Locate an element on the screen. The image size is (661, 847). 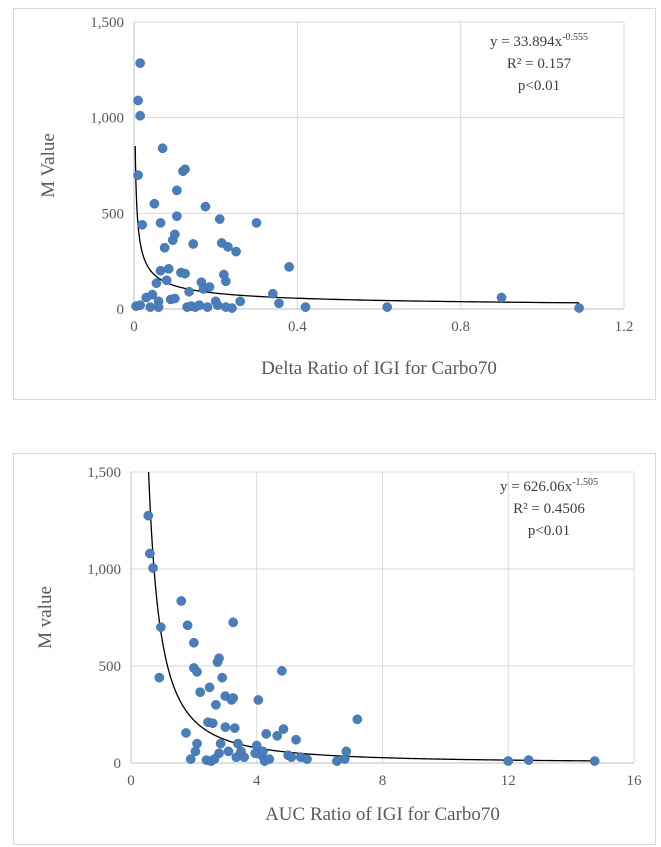
equation-box-delta: y = 33.894x-0.555 R² = 0.157 p<0.01 is located at coordinates (539, 64).